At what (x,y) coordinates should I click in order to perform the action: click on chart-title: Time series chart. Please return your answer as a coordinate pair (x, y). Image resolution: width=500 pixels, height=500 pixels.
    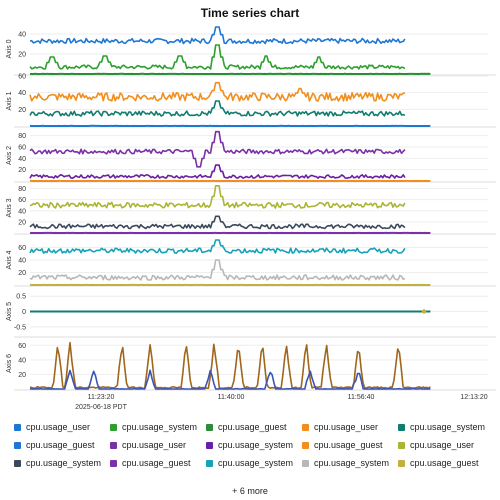
    Looking at the image, I should click on (250, 13).